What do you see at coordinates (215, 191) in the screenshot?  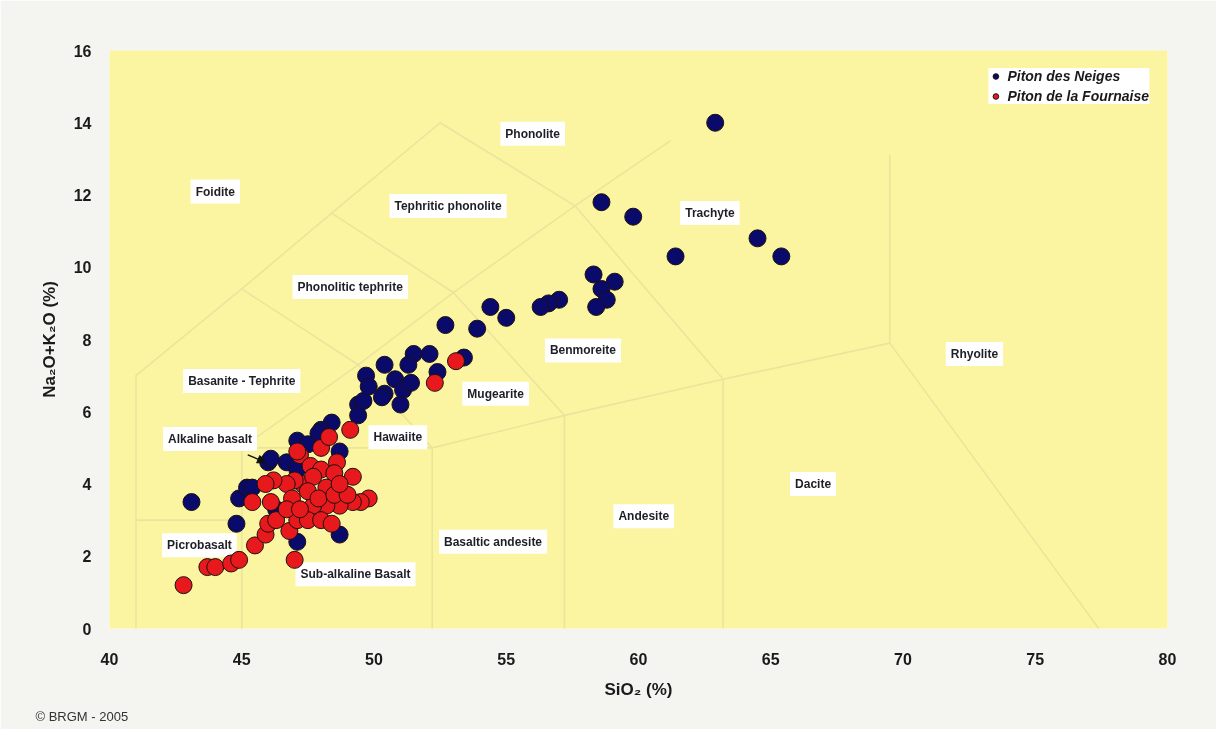 I see `annotation: Foidite` at bounding box center [215, 191].